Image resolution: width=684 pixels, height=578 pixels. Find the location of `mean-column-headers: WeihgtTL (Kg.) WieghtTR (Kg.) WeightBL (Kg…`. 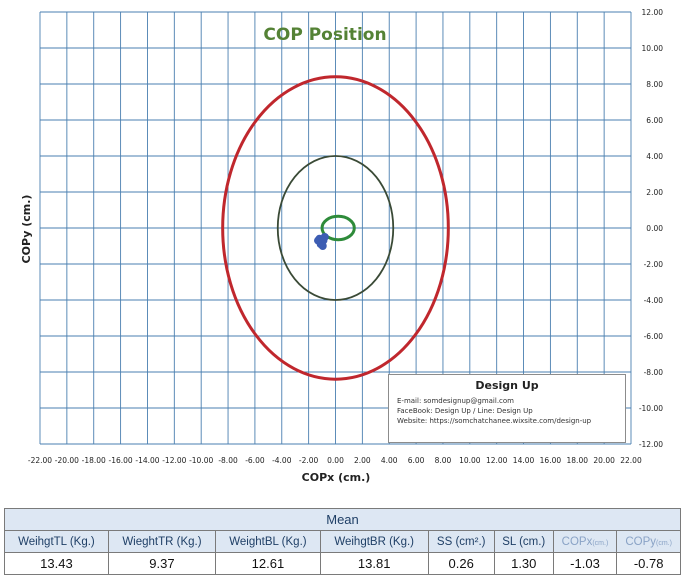

mean-column-headers: WeihgtTL (Kg.) WieghtTR (Kg.) WeightBL (Kg… is located at coordinates (342, 541).